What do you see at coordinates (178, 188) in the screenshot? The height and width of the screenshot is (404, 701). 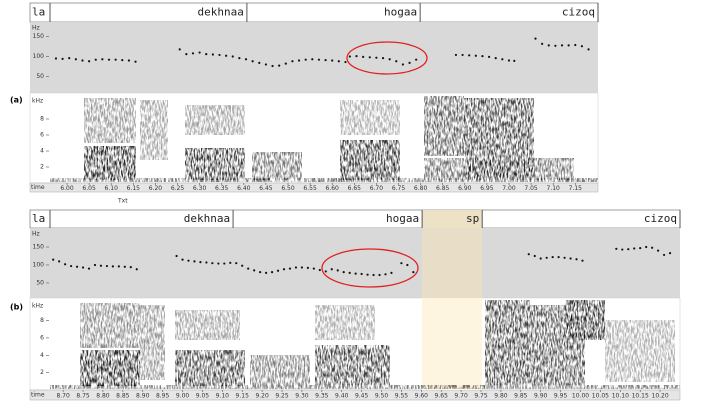 I see `time-tick-label: 6.25` at bounding box center [178, 188].